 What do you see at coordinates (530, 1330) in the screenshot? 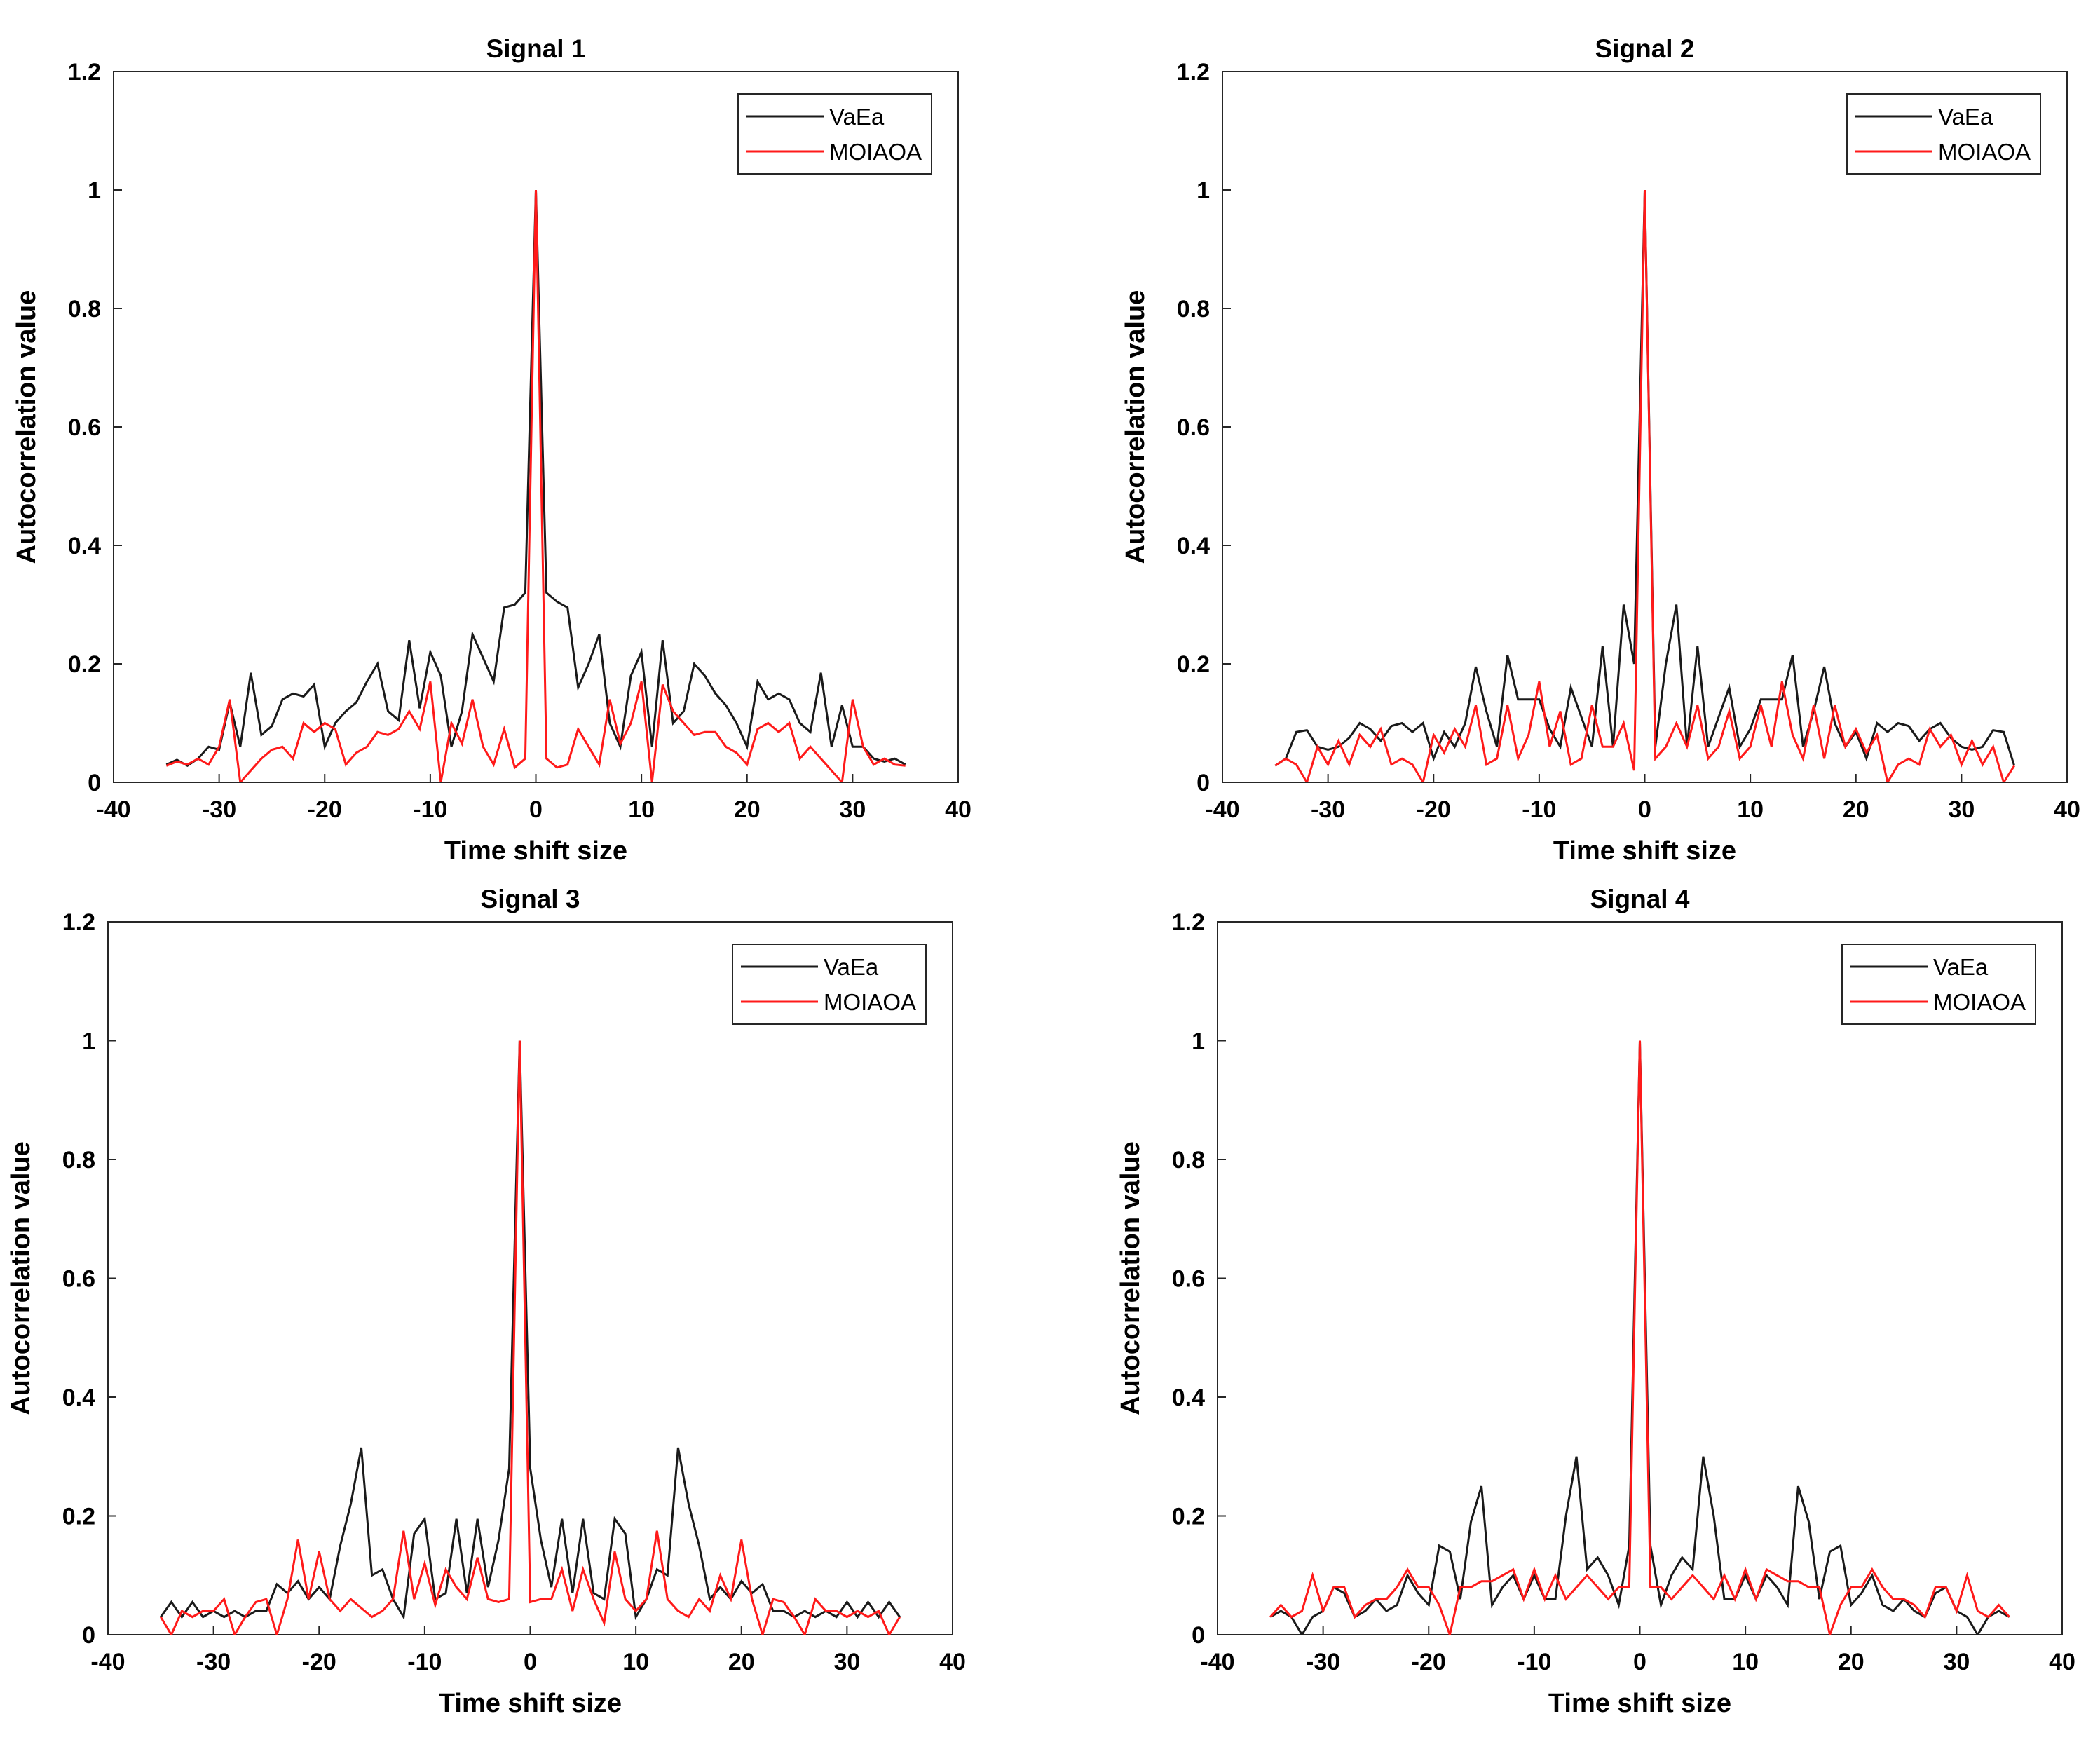
I see `series-line-vaea` at bounding box center [530, 1330].